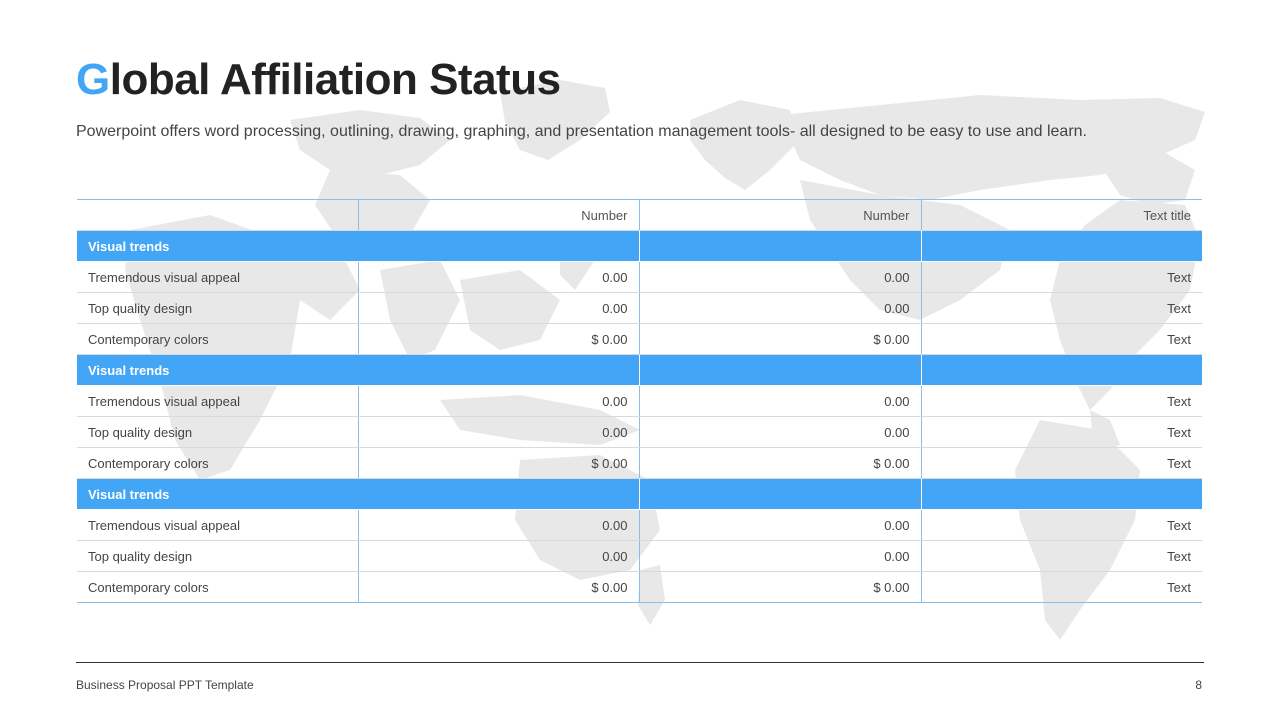 This screenshot has width=1280, height=720. Describe the element at coordinates (1061, 215) in the screenshot. I see `column-header: Text title` at that location.